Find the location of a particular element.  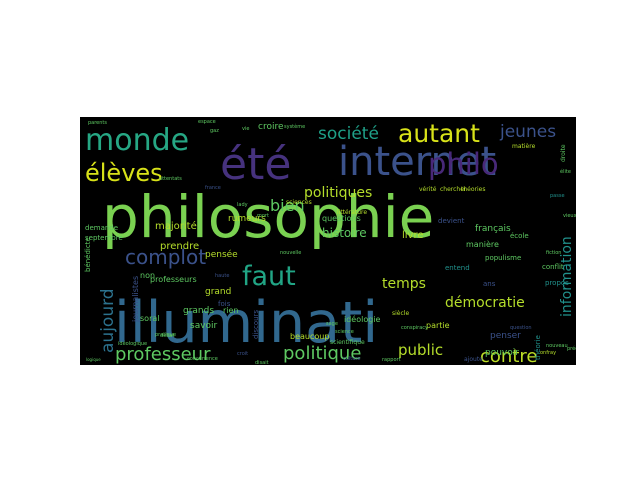

cloud-word: information is located at coordinates (567, 276).